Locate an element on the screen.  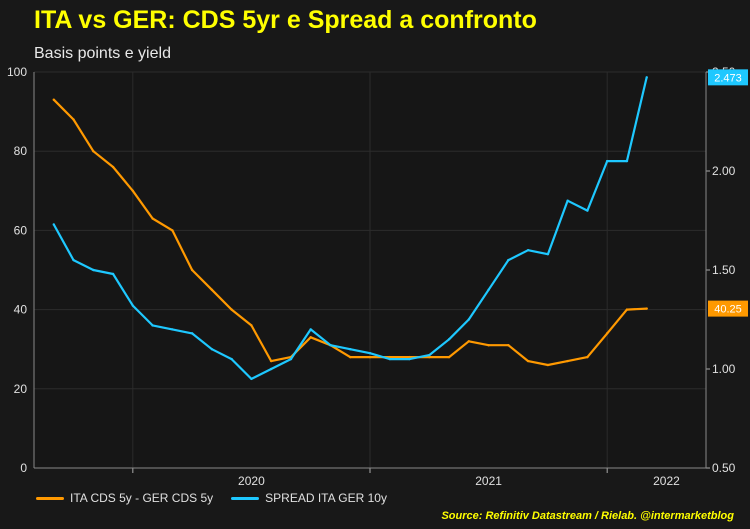
x-tick-label: 2021 is located at coordinates (488, 481).